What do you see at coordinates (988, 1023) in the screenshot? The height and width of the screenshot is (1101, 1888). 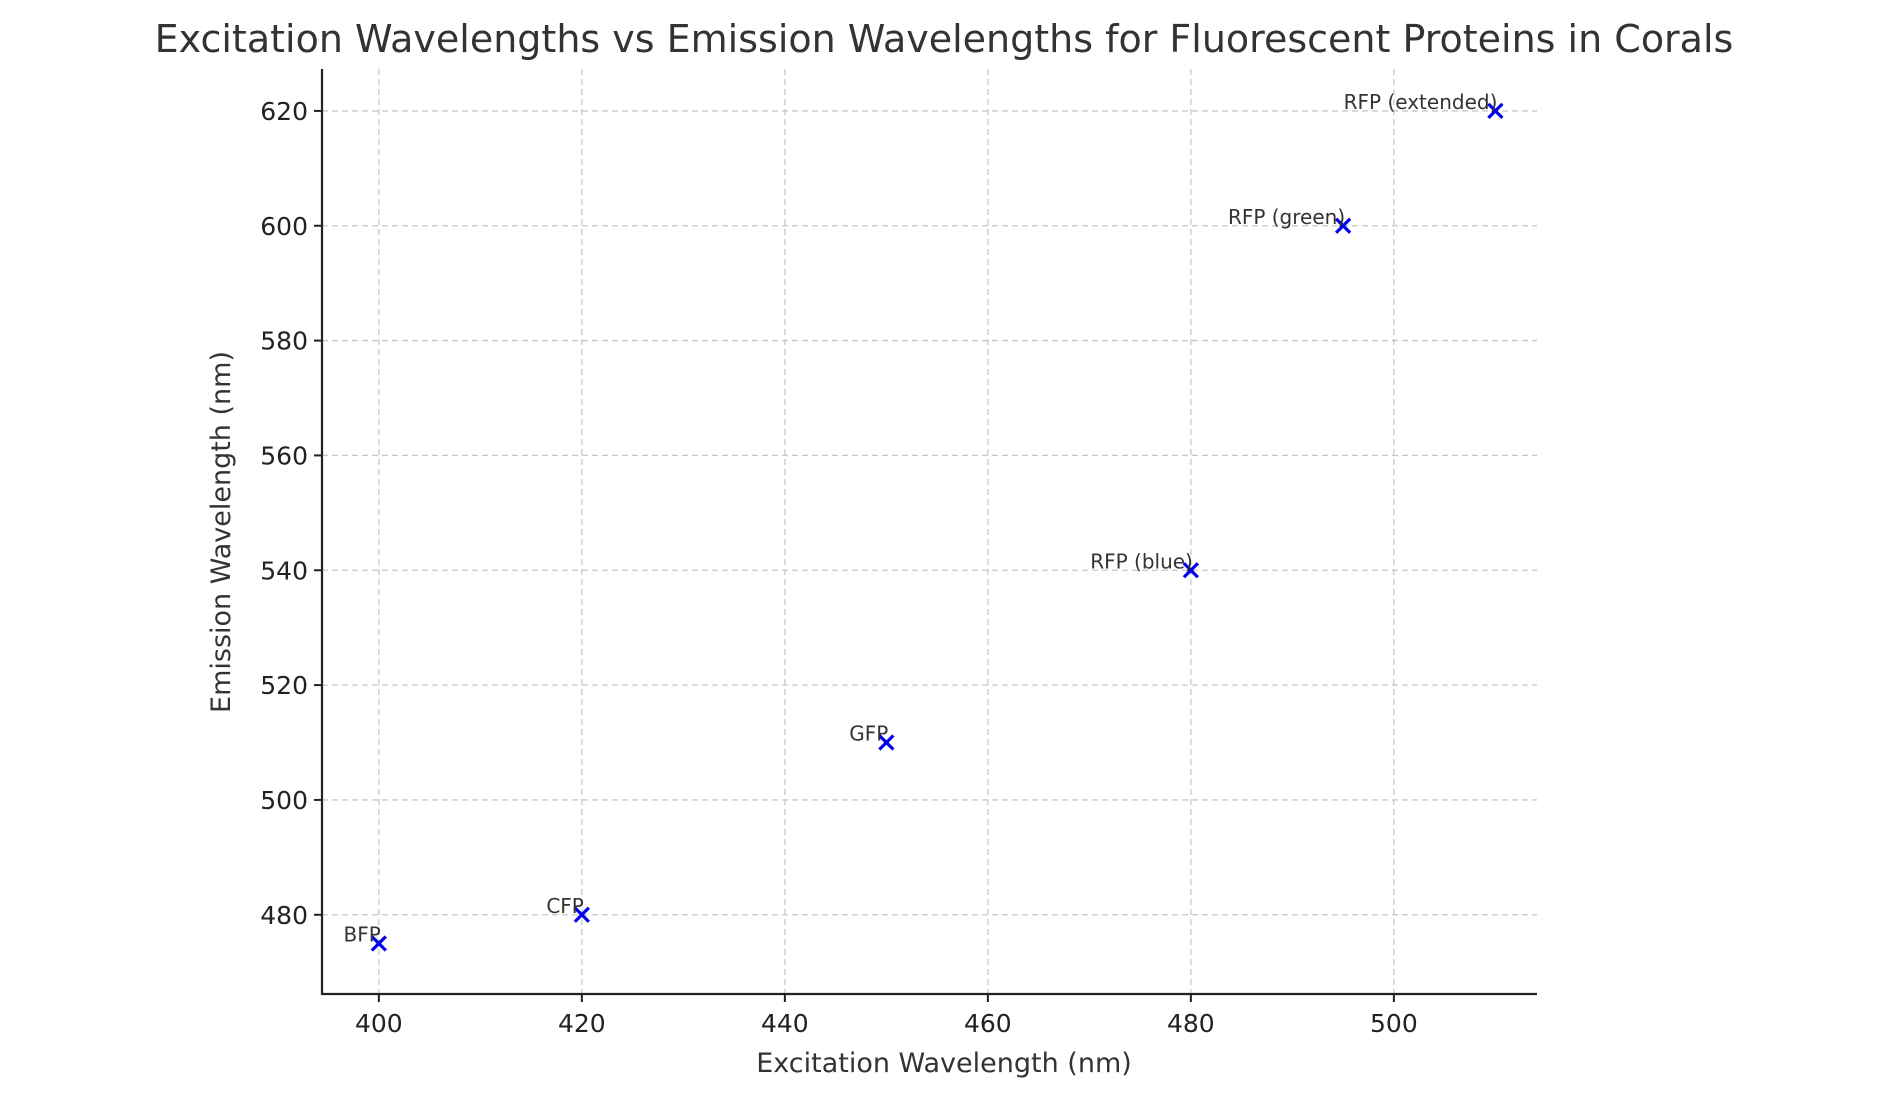 I see `x-tick-label: 460` at bounding box center [988, 1023].